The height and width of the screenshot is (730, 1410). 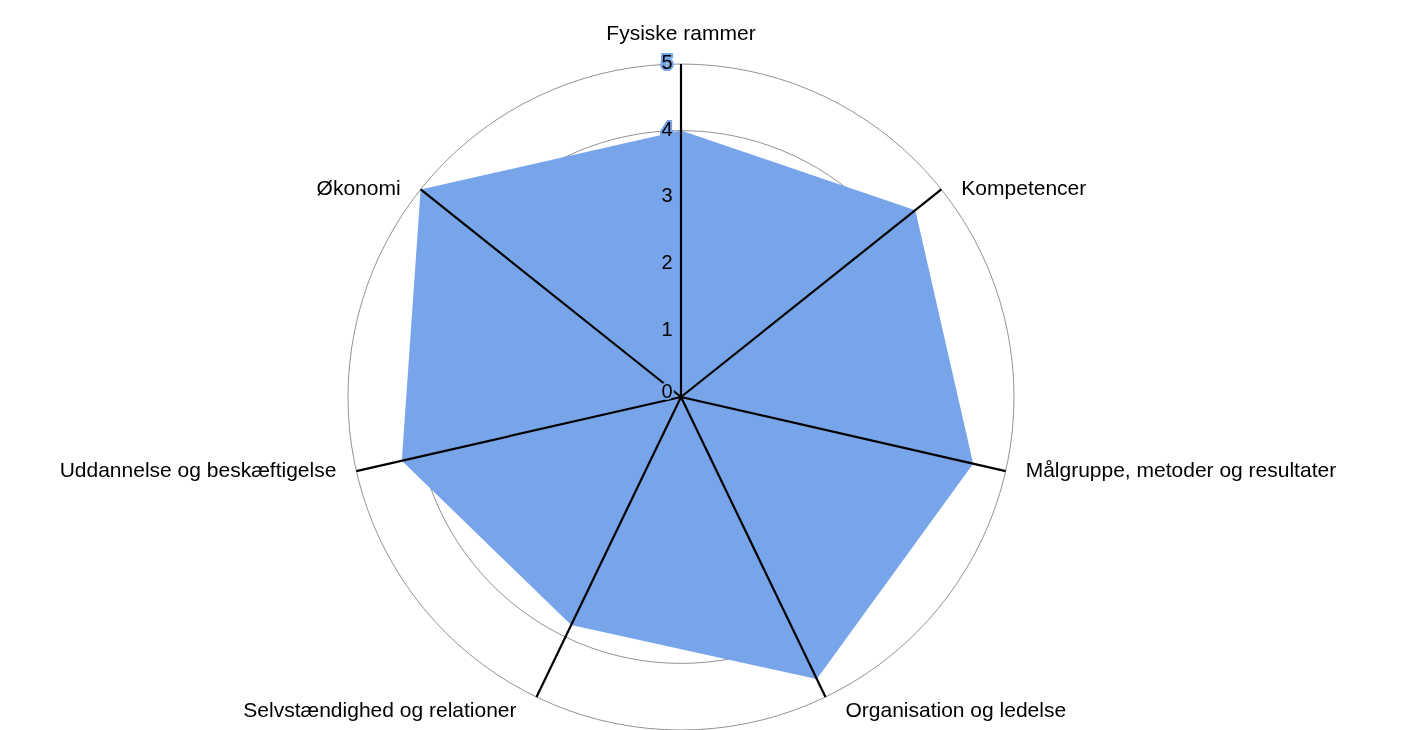 I want to click on spoke-label: Uddannelse og beskæftigelse, so click(x=198, y=469).